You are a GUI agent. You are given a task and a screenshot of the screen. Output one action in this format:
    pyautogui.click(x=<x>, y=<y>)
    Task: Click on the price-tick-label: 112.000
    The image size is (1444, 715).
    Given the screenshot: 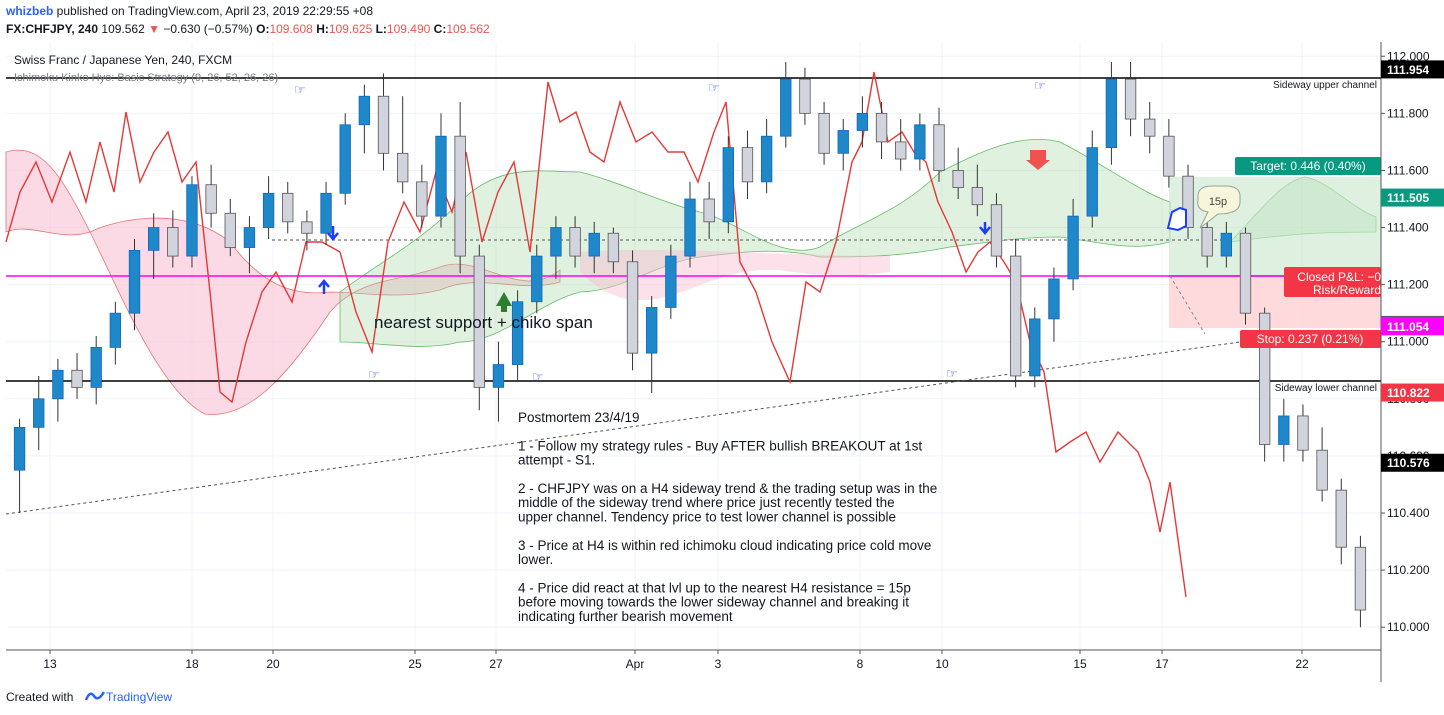 What is the action you would take?
    pyautogui.click(x=1408, y=56)
    